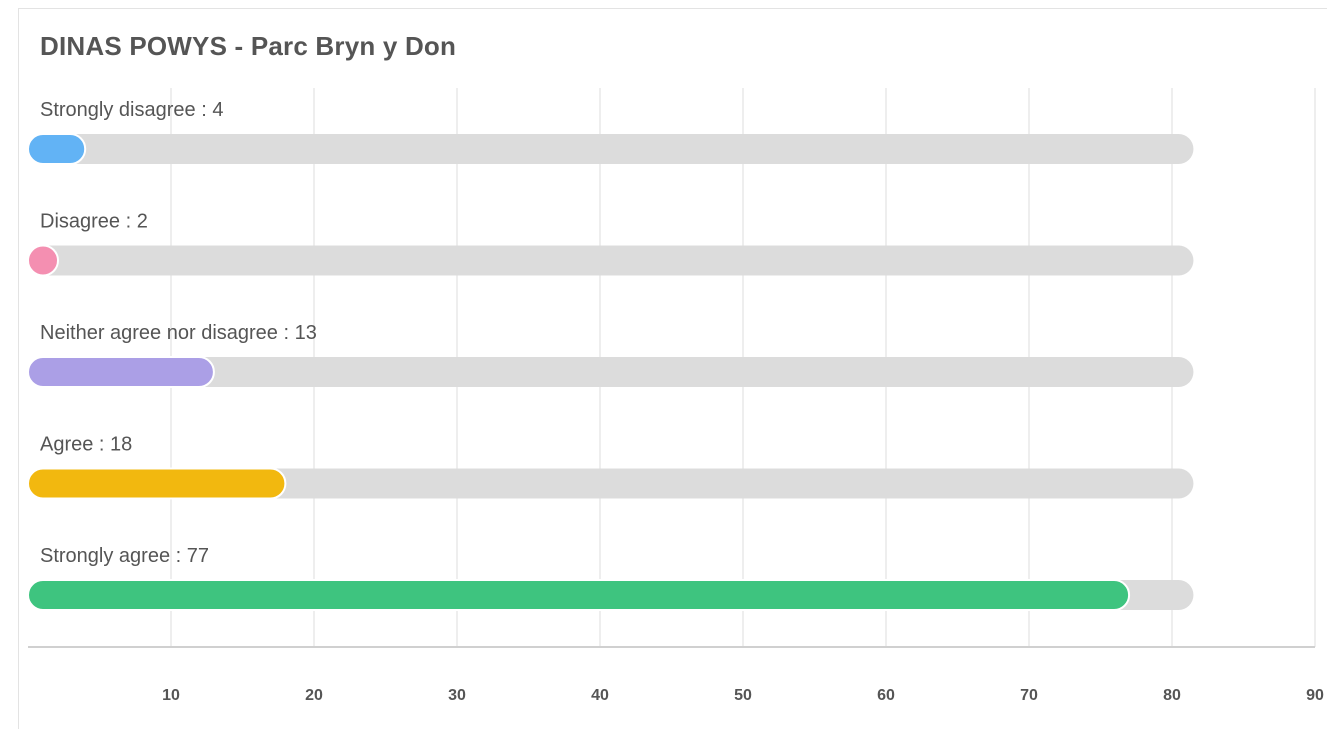 Image resolution: width=1327 pixels, height=729 pixels. Describe the element at coordinates (314, 695) in the screenshot. I see `x-tick-label: 20` at that location.